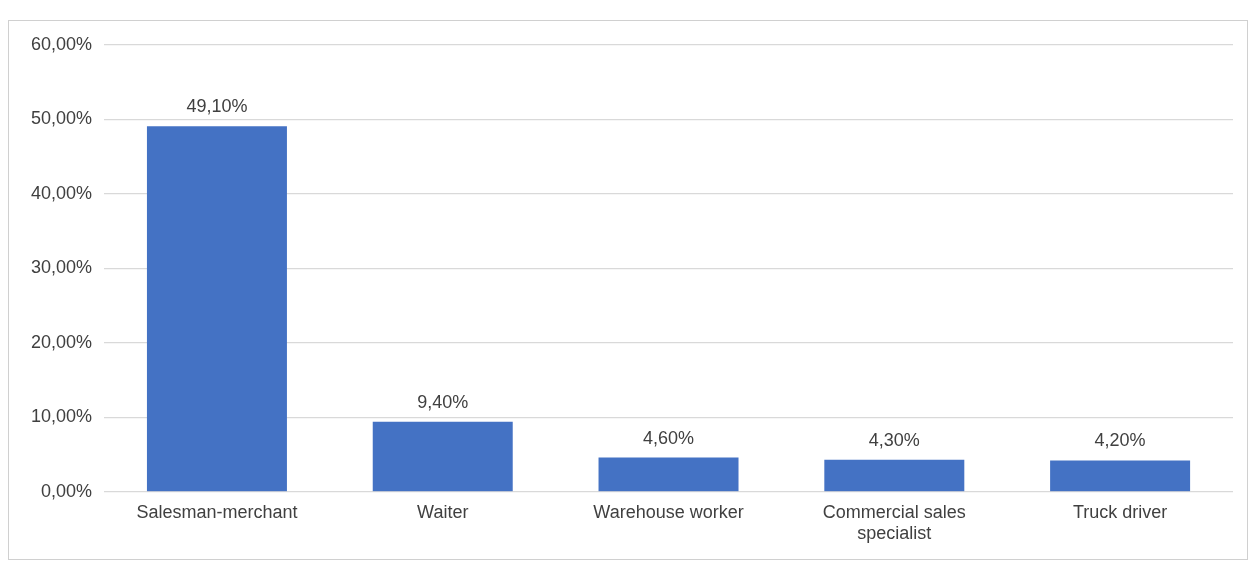  Describe the element at coordinates (1120, 440) in the screenshot. I see `data-label: 4,20%` at that location.